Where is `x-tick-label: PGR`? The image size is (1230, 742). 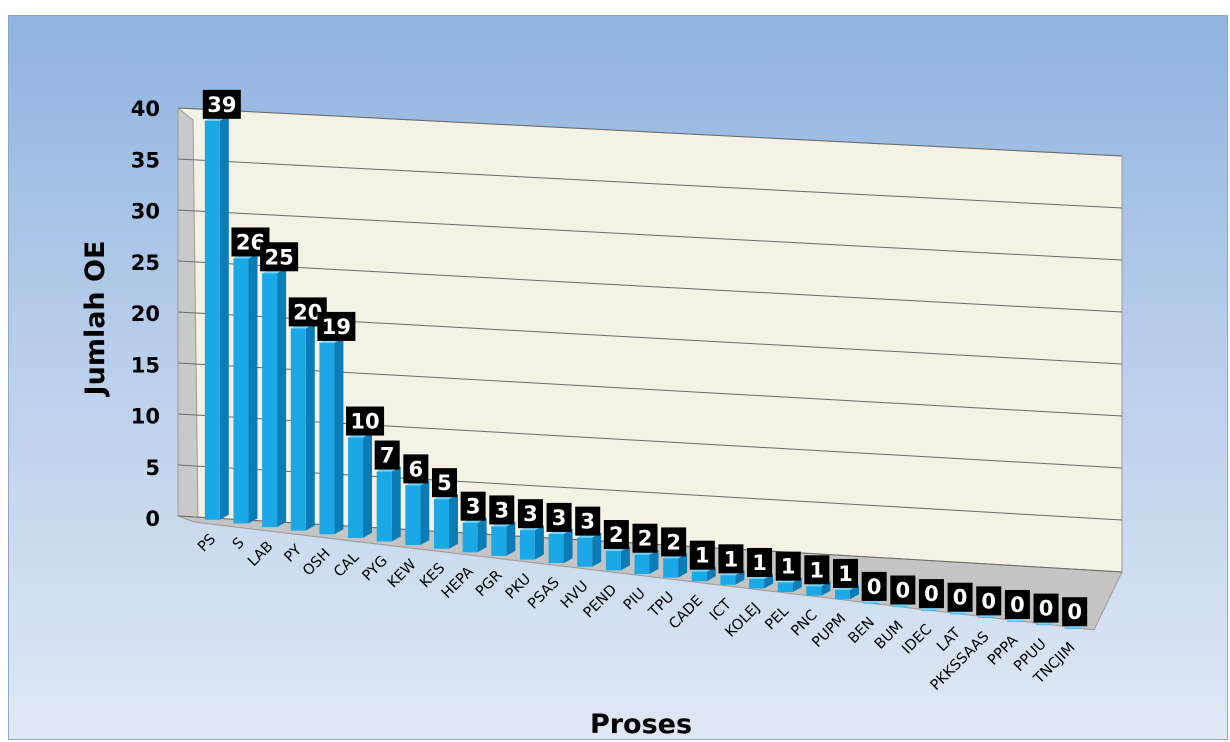 x-tick-label: PGR is located at coordinates (489, 583).